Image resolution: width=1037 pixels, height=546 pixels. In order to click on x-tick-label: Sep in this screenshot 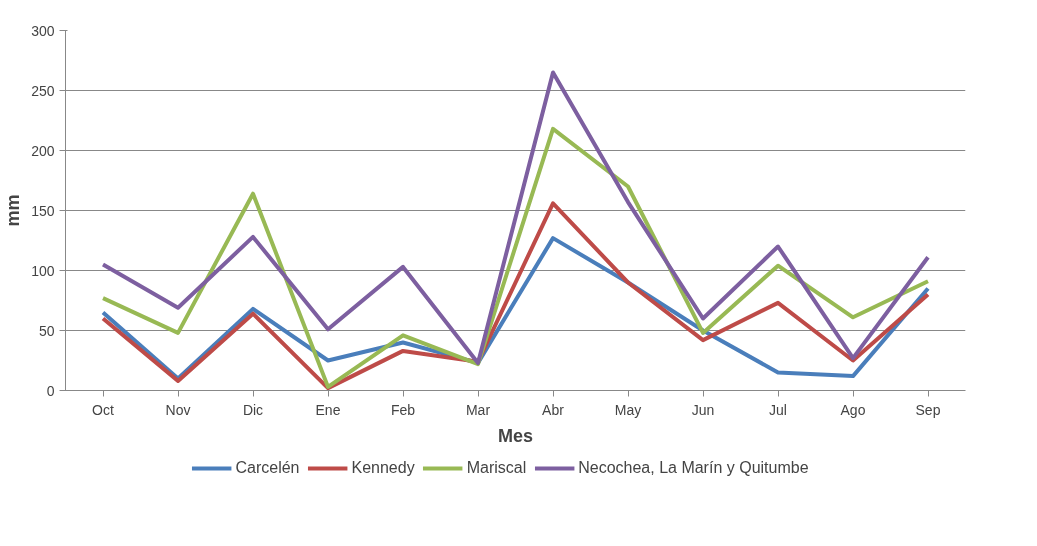, I will do `click(928, 409)`.